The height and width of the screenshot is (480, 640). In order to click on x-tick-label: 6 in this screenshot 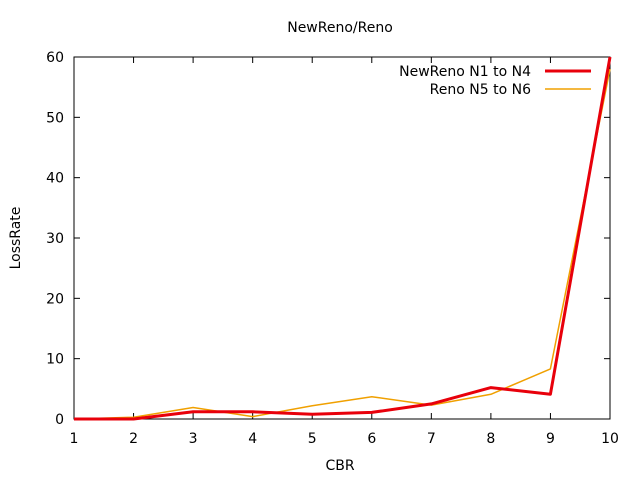, I will do `click(371, 439)`.